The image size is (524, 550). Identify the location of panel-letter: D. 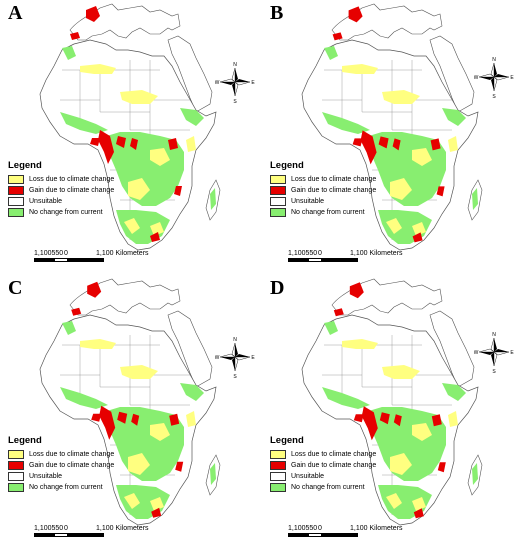
(277, 288).